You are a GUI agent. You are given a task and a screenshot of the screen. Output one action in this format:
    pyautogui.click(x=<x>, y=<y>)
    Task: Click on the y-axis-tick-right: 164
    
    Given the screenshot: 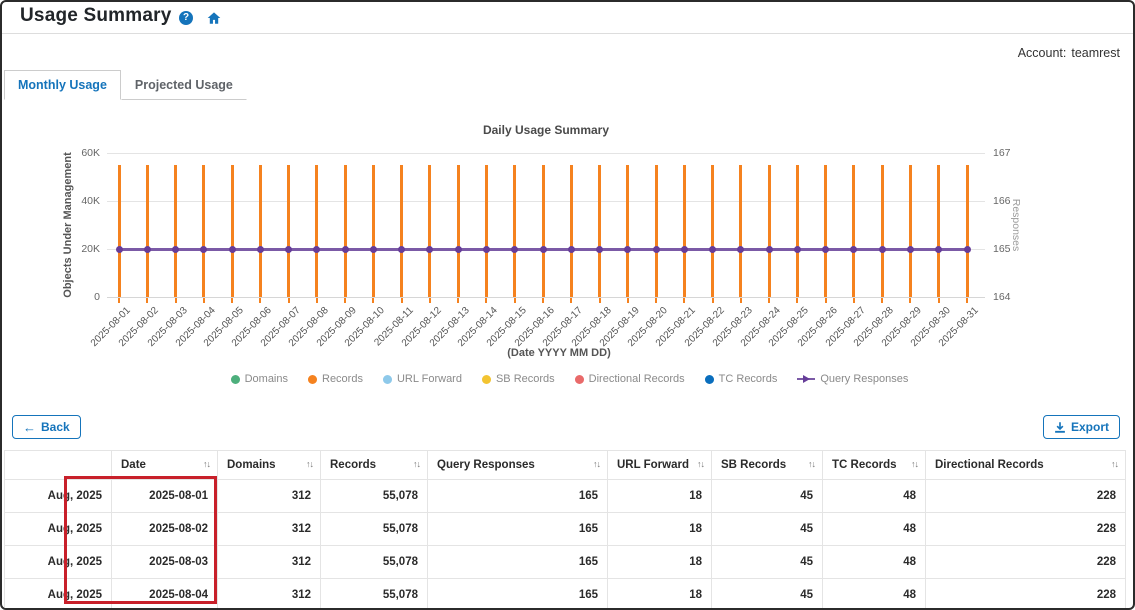 What is the action you would take?
    pyautogui.click(x=1002, y=297)
    